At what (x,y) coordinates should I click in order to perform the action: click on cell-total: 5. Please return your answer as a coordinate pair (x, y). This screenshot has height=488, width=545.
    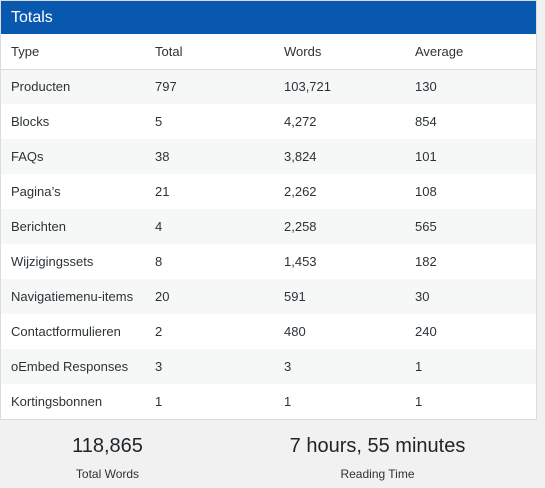
    Looking at the image, I should click on (159, 121).